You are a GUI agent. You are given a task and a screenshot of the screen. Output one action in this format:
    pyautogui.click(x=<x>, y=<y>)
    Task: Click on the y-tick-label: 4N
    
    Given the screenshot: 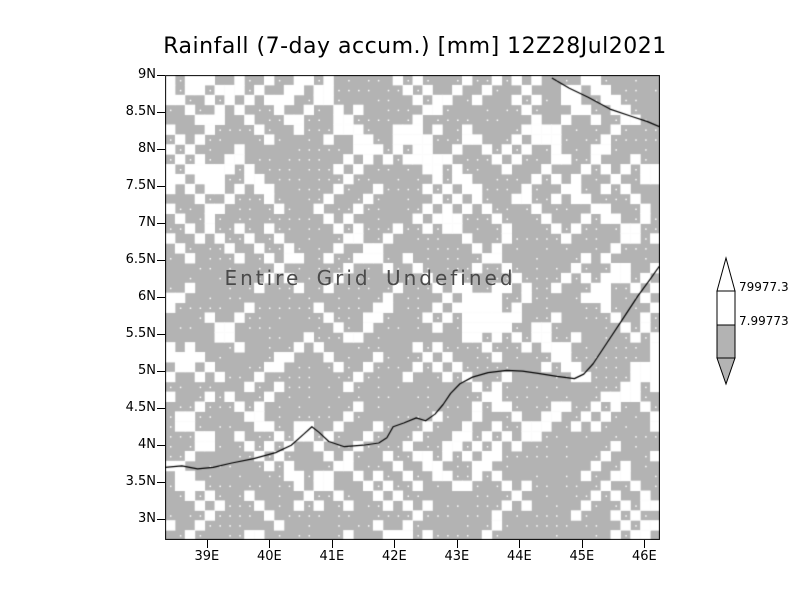 What is the action you would take?
    pyautogui.click(x=147, y=445)
    